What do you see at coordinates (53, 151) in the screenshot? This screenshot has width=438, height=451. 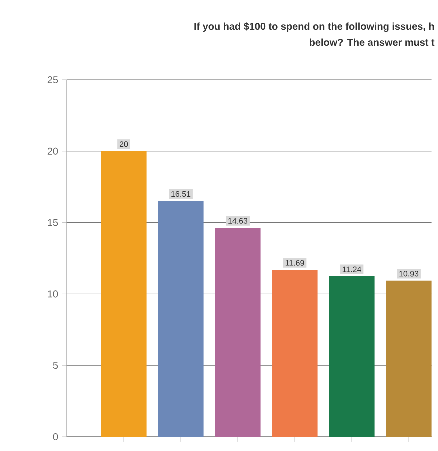 I see `y-tick-label: 20` at bounding box center [53, 151].